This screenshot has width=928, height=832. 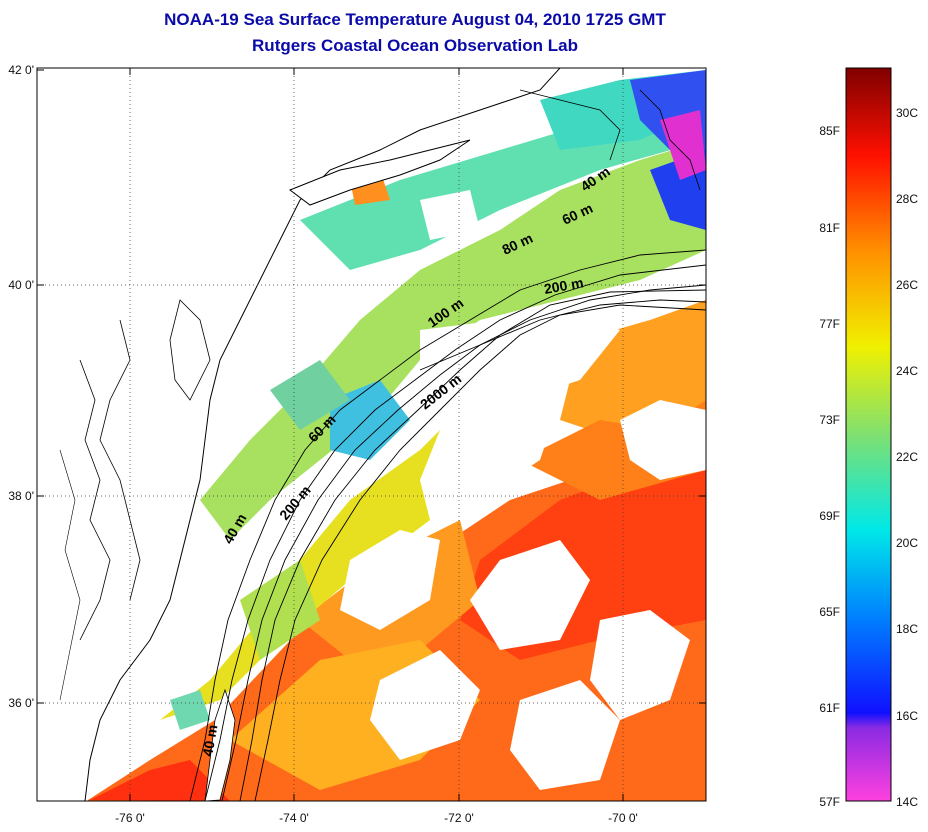 What do you see at coordinates (564, 285) in the screenshot?
I see `contour-label-200m-ne: 200 m` at bounding box center [564, 285].